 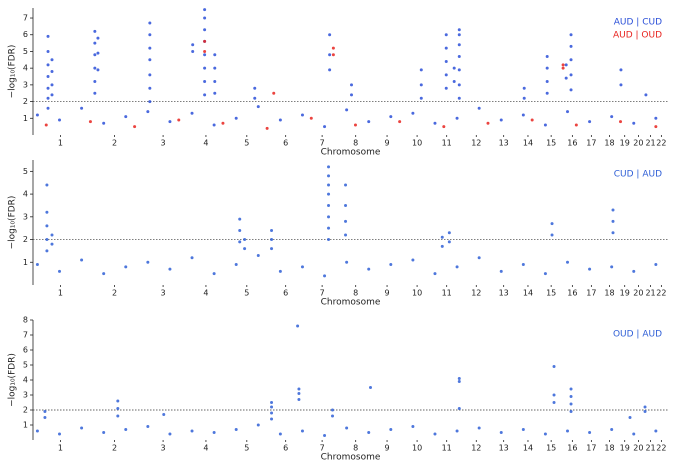 I want to click on x-tick-label: 1, so click(x=60, y=293).